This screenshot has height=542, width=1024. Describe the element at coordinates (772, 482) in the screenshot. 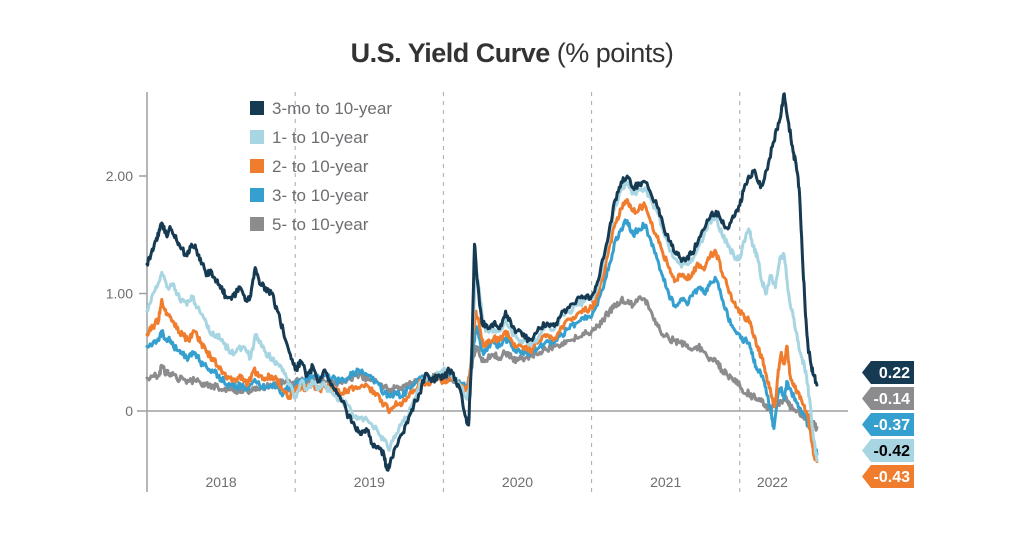

I see `x-year-label: 2022` at that location.